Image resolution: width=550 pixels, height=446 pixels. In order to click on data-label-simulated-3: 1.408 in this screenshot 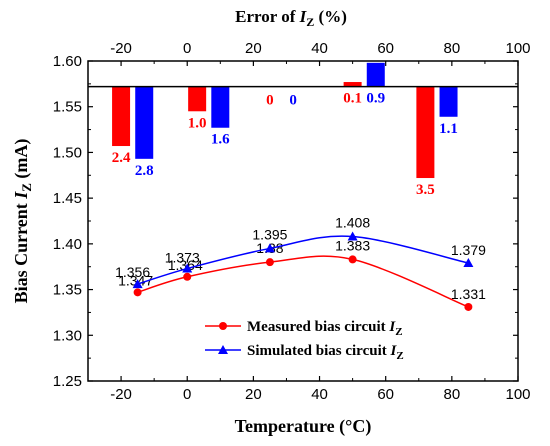, I will do `click(352, 223)`.